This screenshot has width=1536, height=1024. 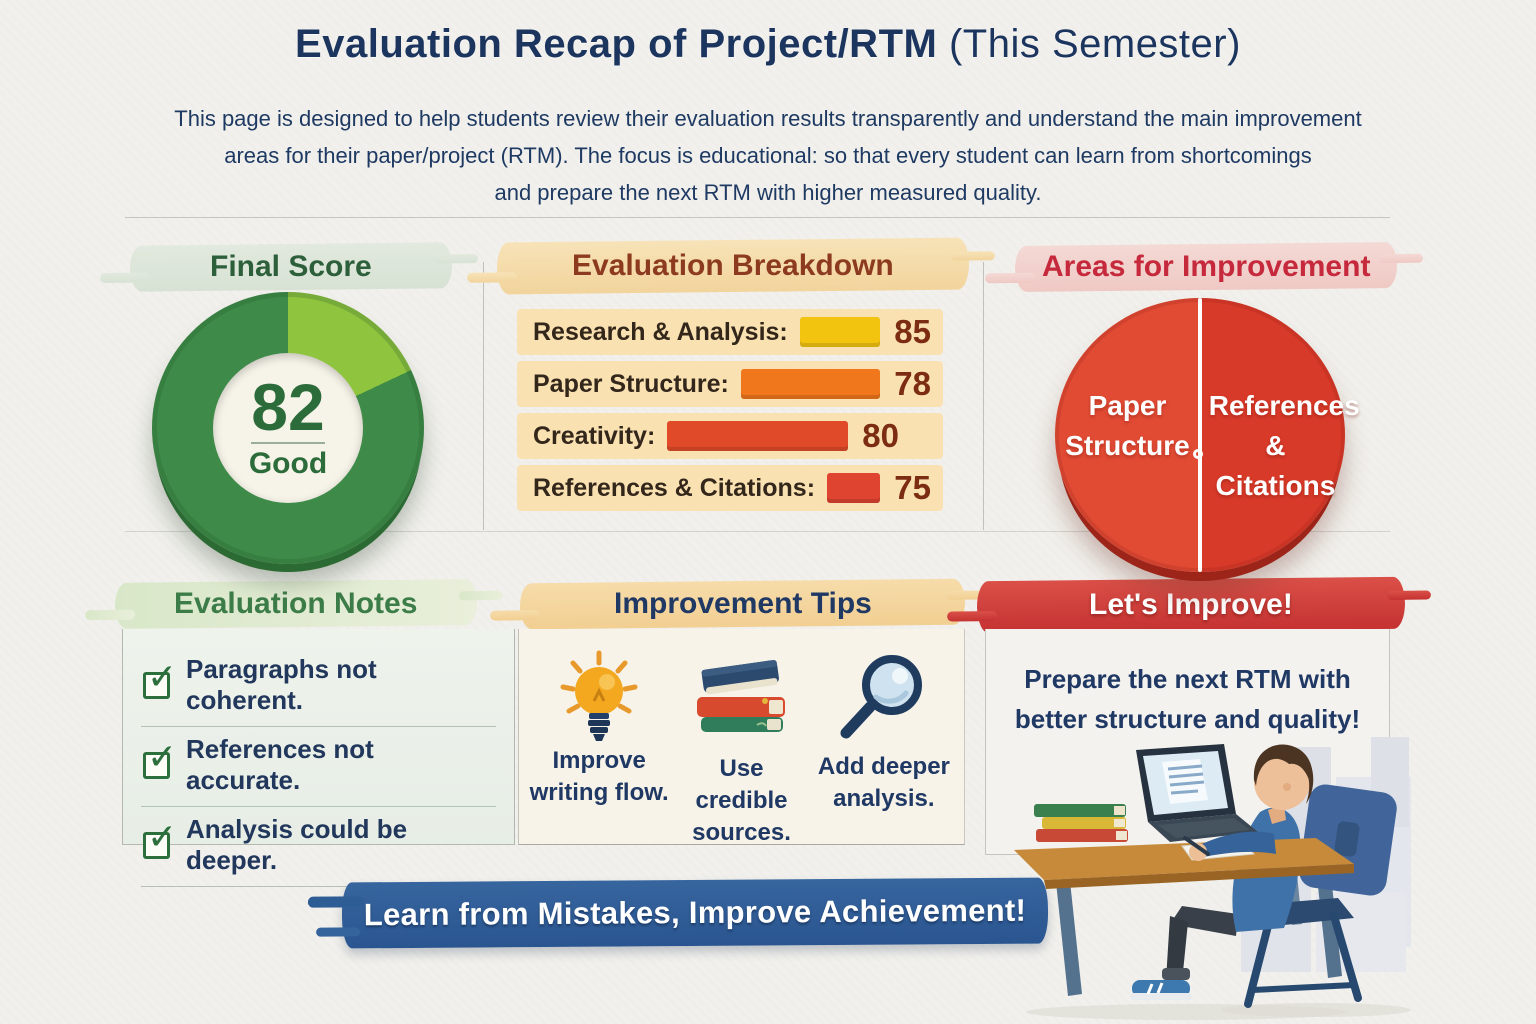 I want to click on notes-header-stroke: Evaluation Notes, so click(x=296, y=604).